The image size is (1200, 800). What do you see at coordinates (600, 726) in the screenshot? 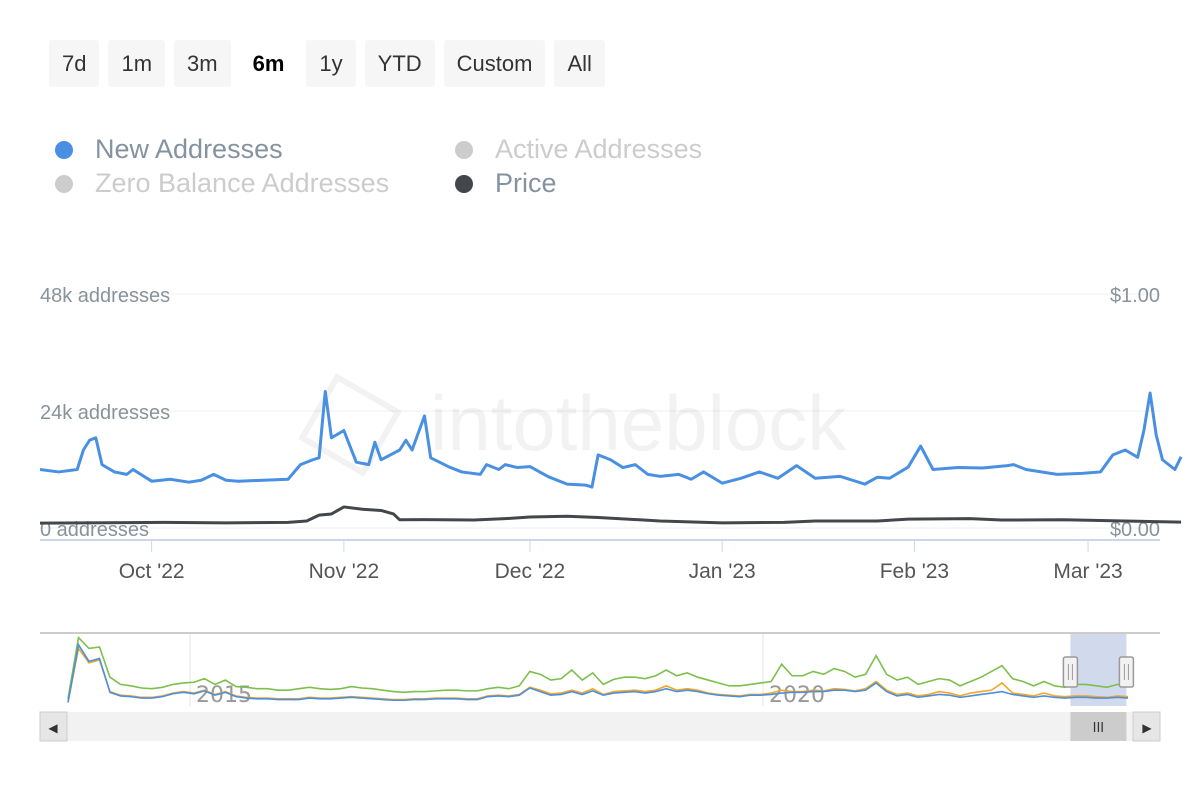
I see `scrollbar-track` at bounding box center [600, 726].